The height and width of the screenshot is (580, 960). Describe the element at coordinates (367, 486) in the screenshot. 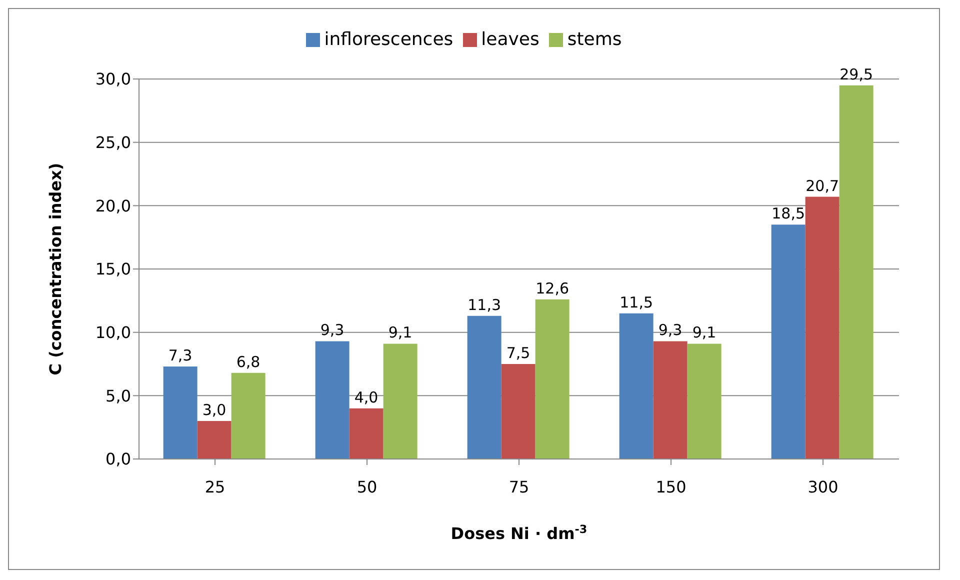

I see `x-tick-label: 50` at that location.